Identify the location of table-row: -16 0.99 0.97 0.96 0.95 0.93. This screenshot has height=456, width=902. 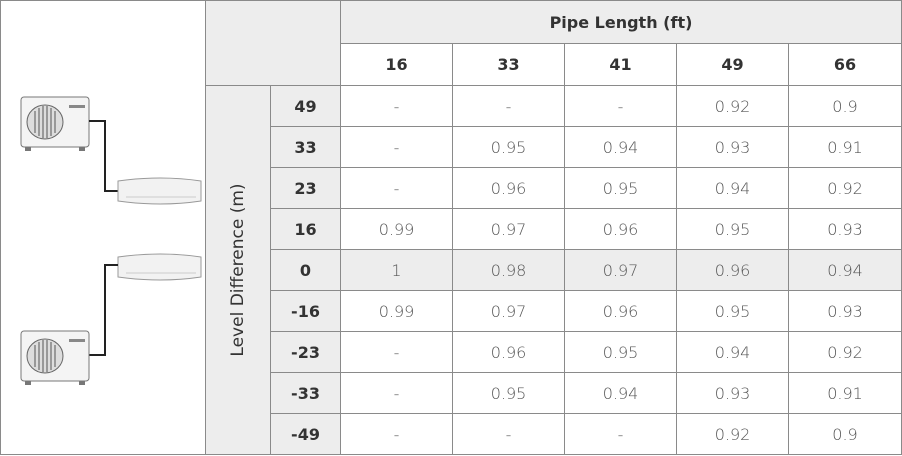
(451, 311).